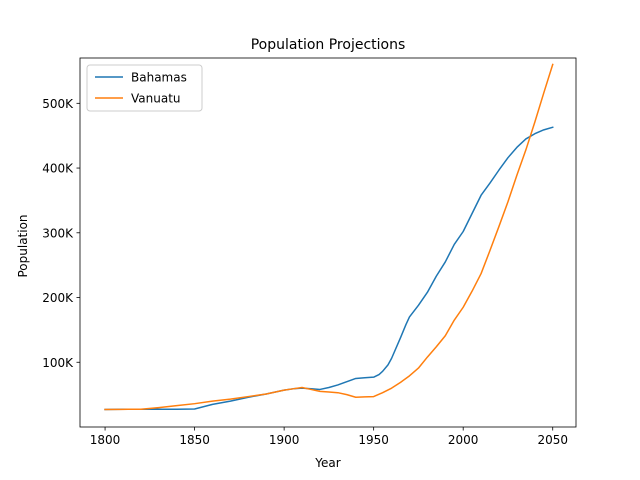  I want to click on y-axis-label: Population, so click(23, 245).